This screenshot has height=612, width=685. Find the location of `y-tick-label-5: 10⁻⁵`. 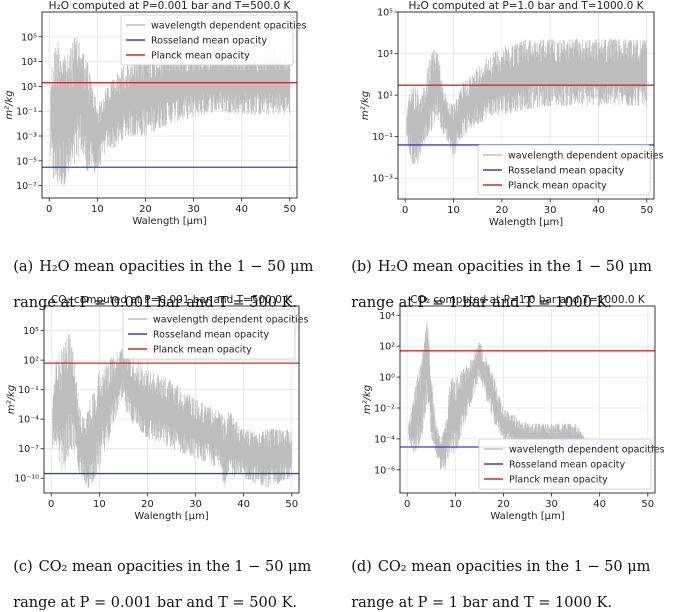

y-tick-label-5: 10⁻⁵ is located at coordinates (26, 161).